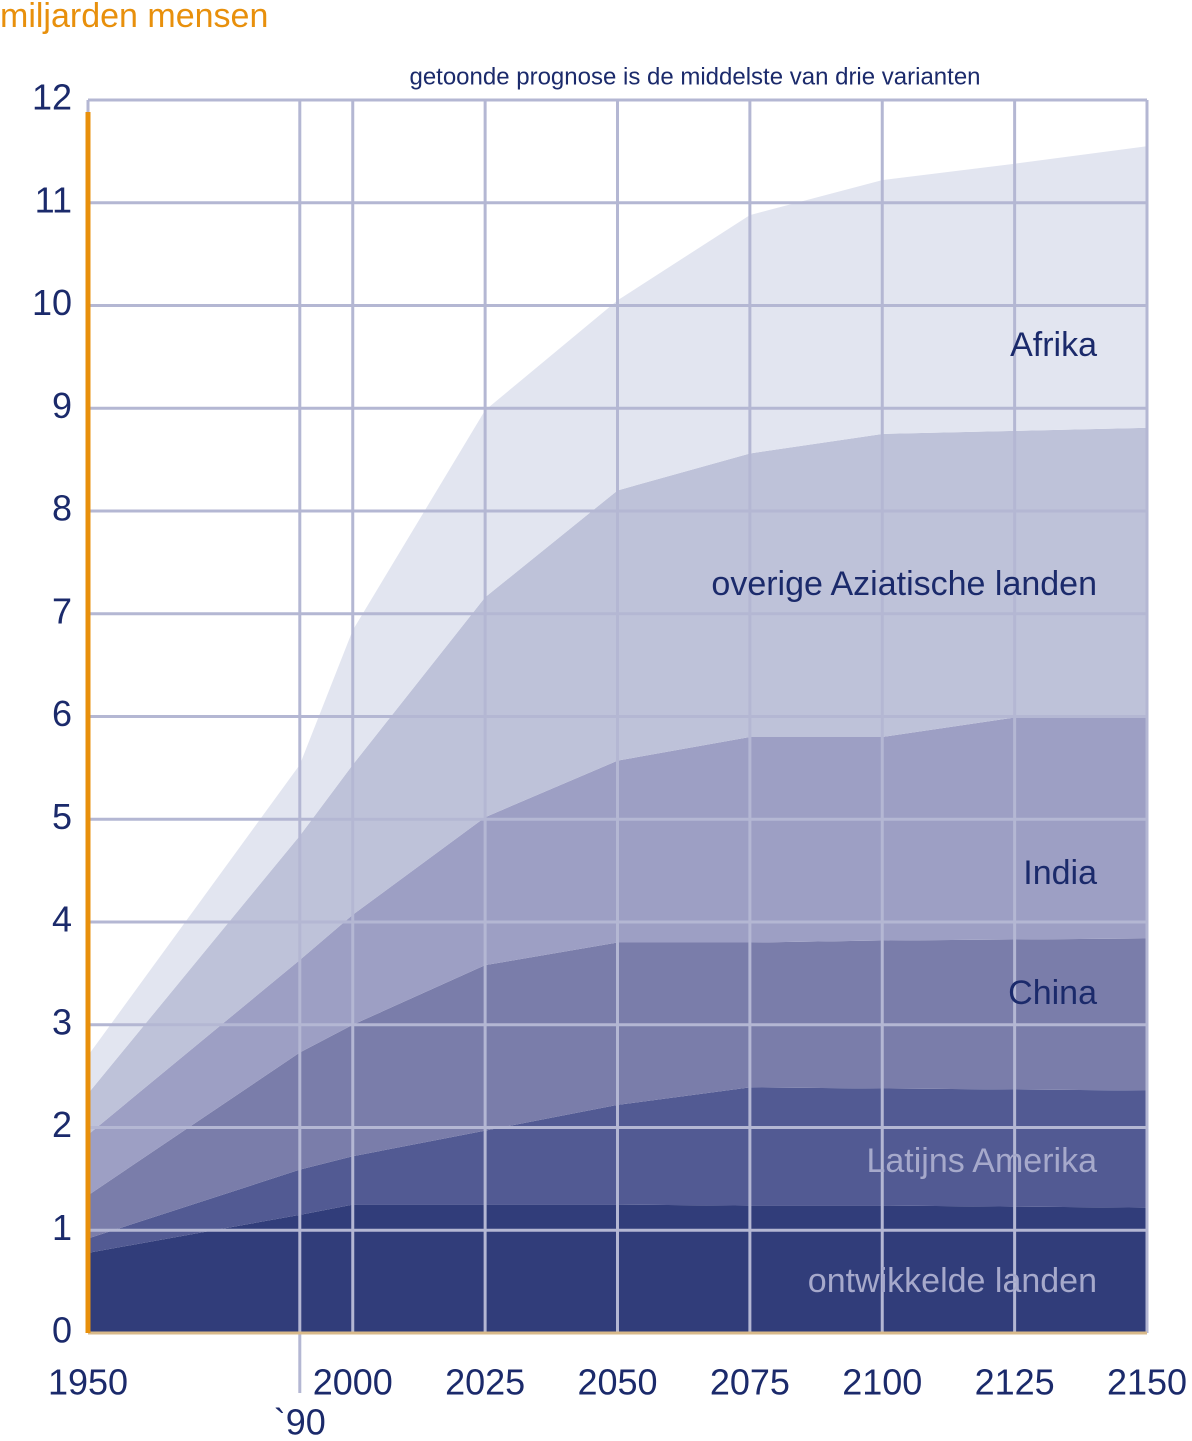  What do you see at coordinates (52, 302) in the screenshot?
I see `y-tick-label: 10` at bounding box center [52, 302].